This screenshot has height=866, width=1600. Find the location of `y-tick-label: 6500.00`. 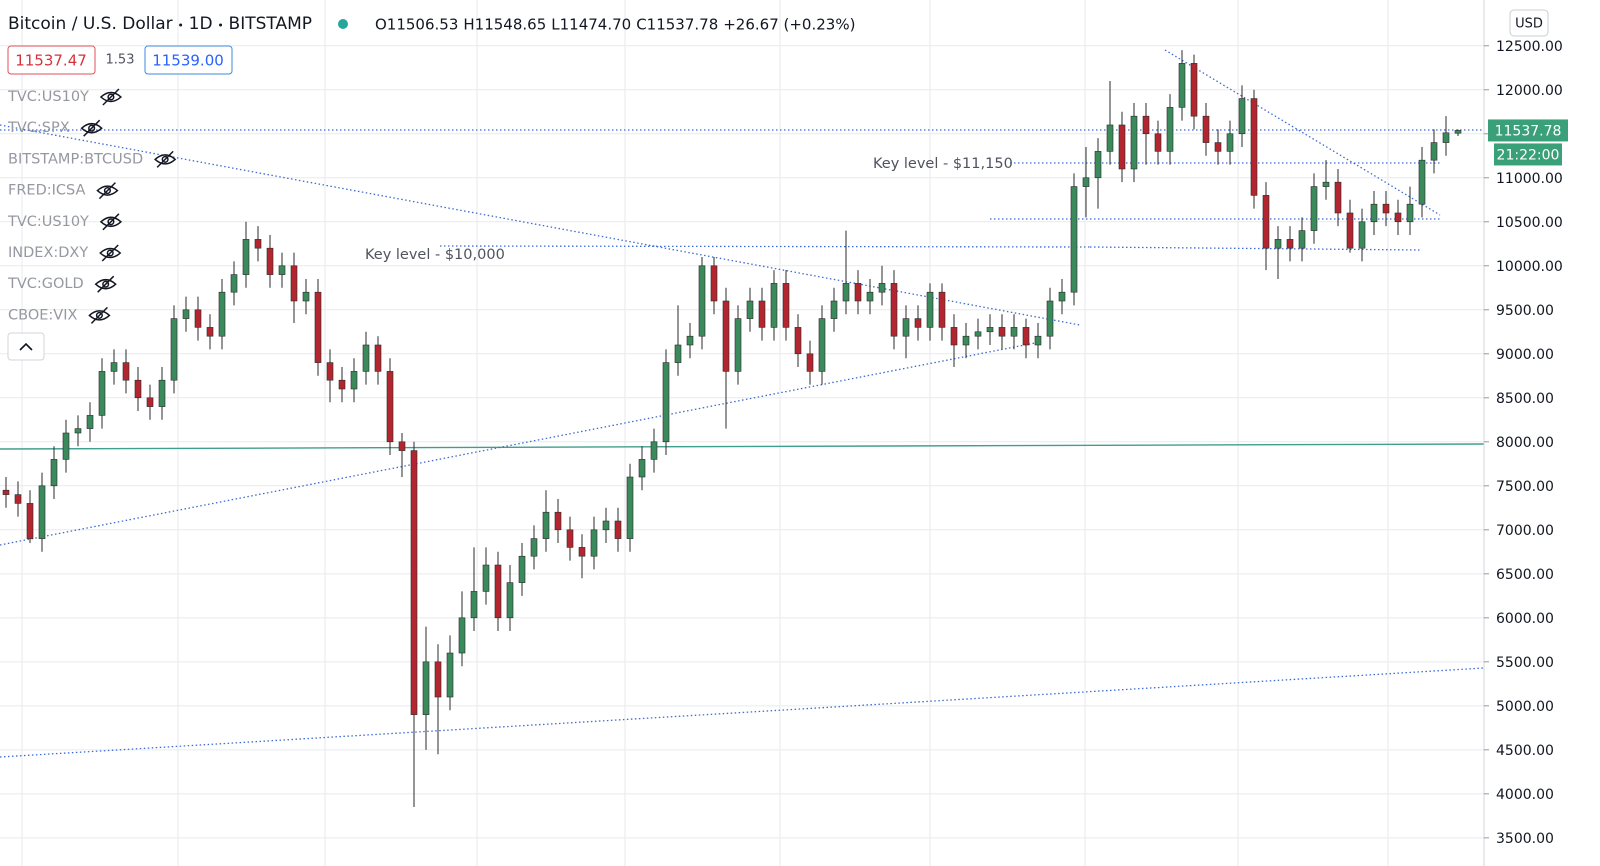

y-tick-label: 6500.00 is located at coordinates (1525, 575).